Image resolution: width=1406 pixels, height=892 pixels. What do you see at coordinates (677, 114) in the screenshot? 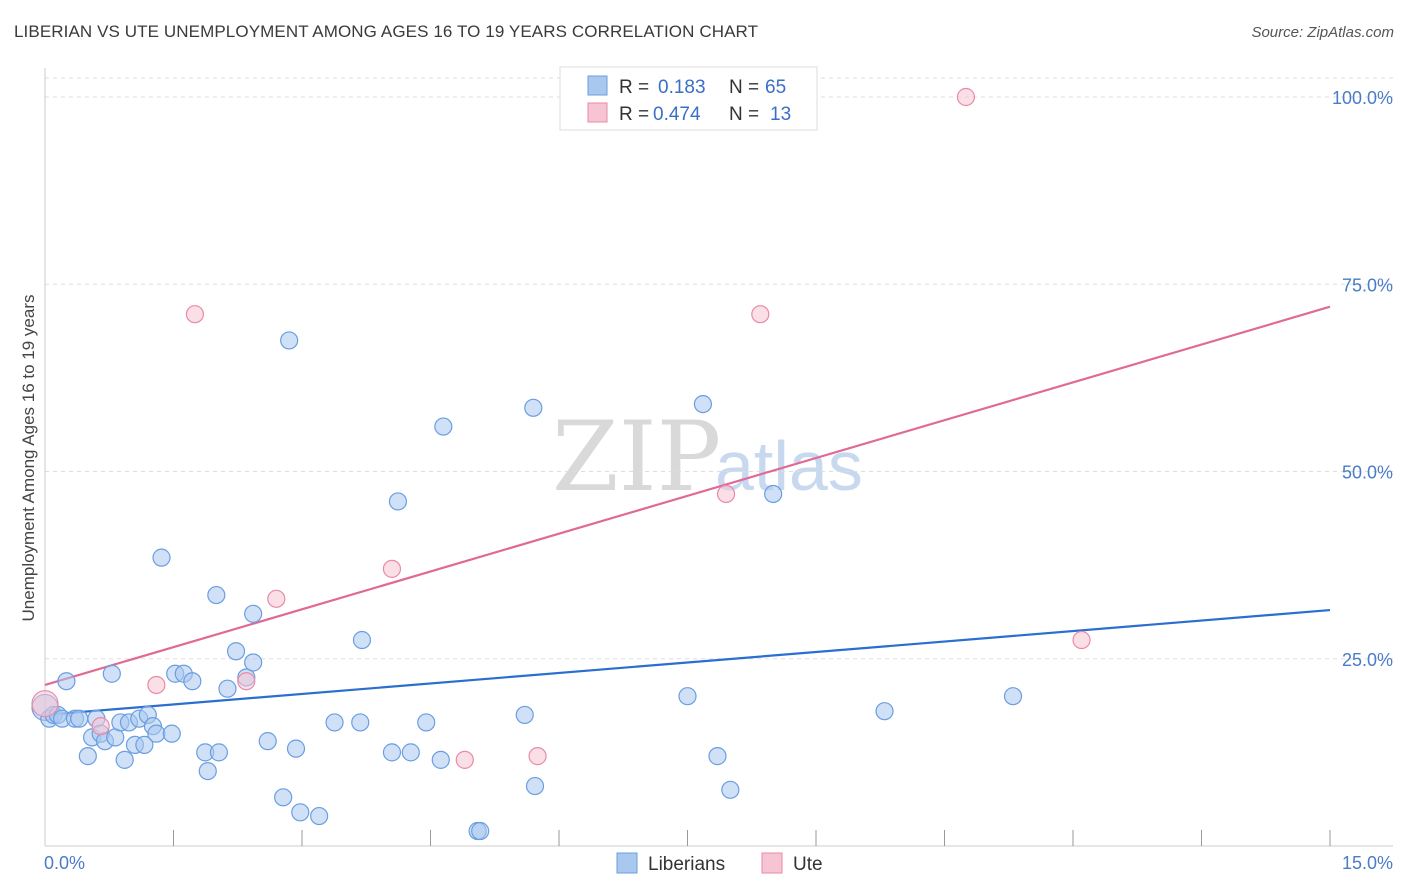
I see `legend-r-value-2: 0.474` at bounding box center [677, 114].